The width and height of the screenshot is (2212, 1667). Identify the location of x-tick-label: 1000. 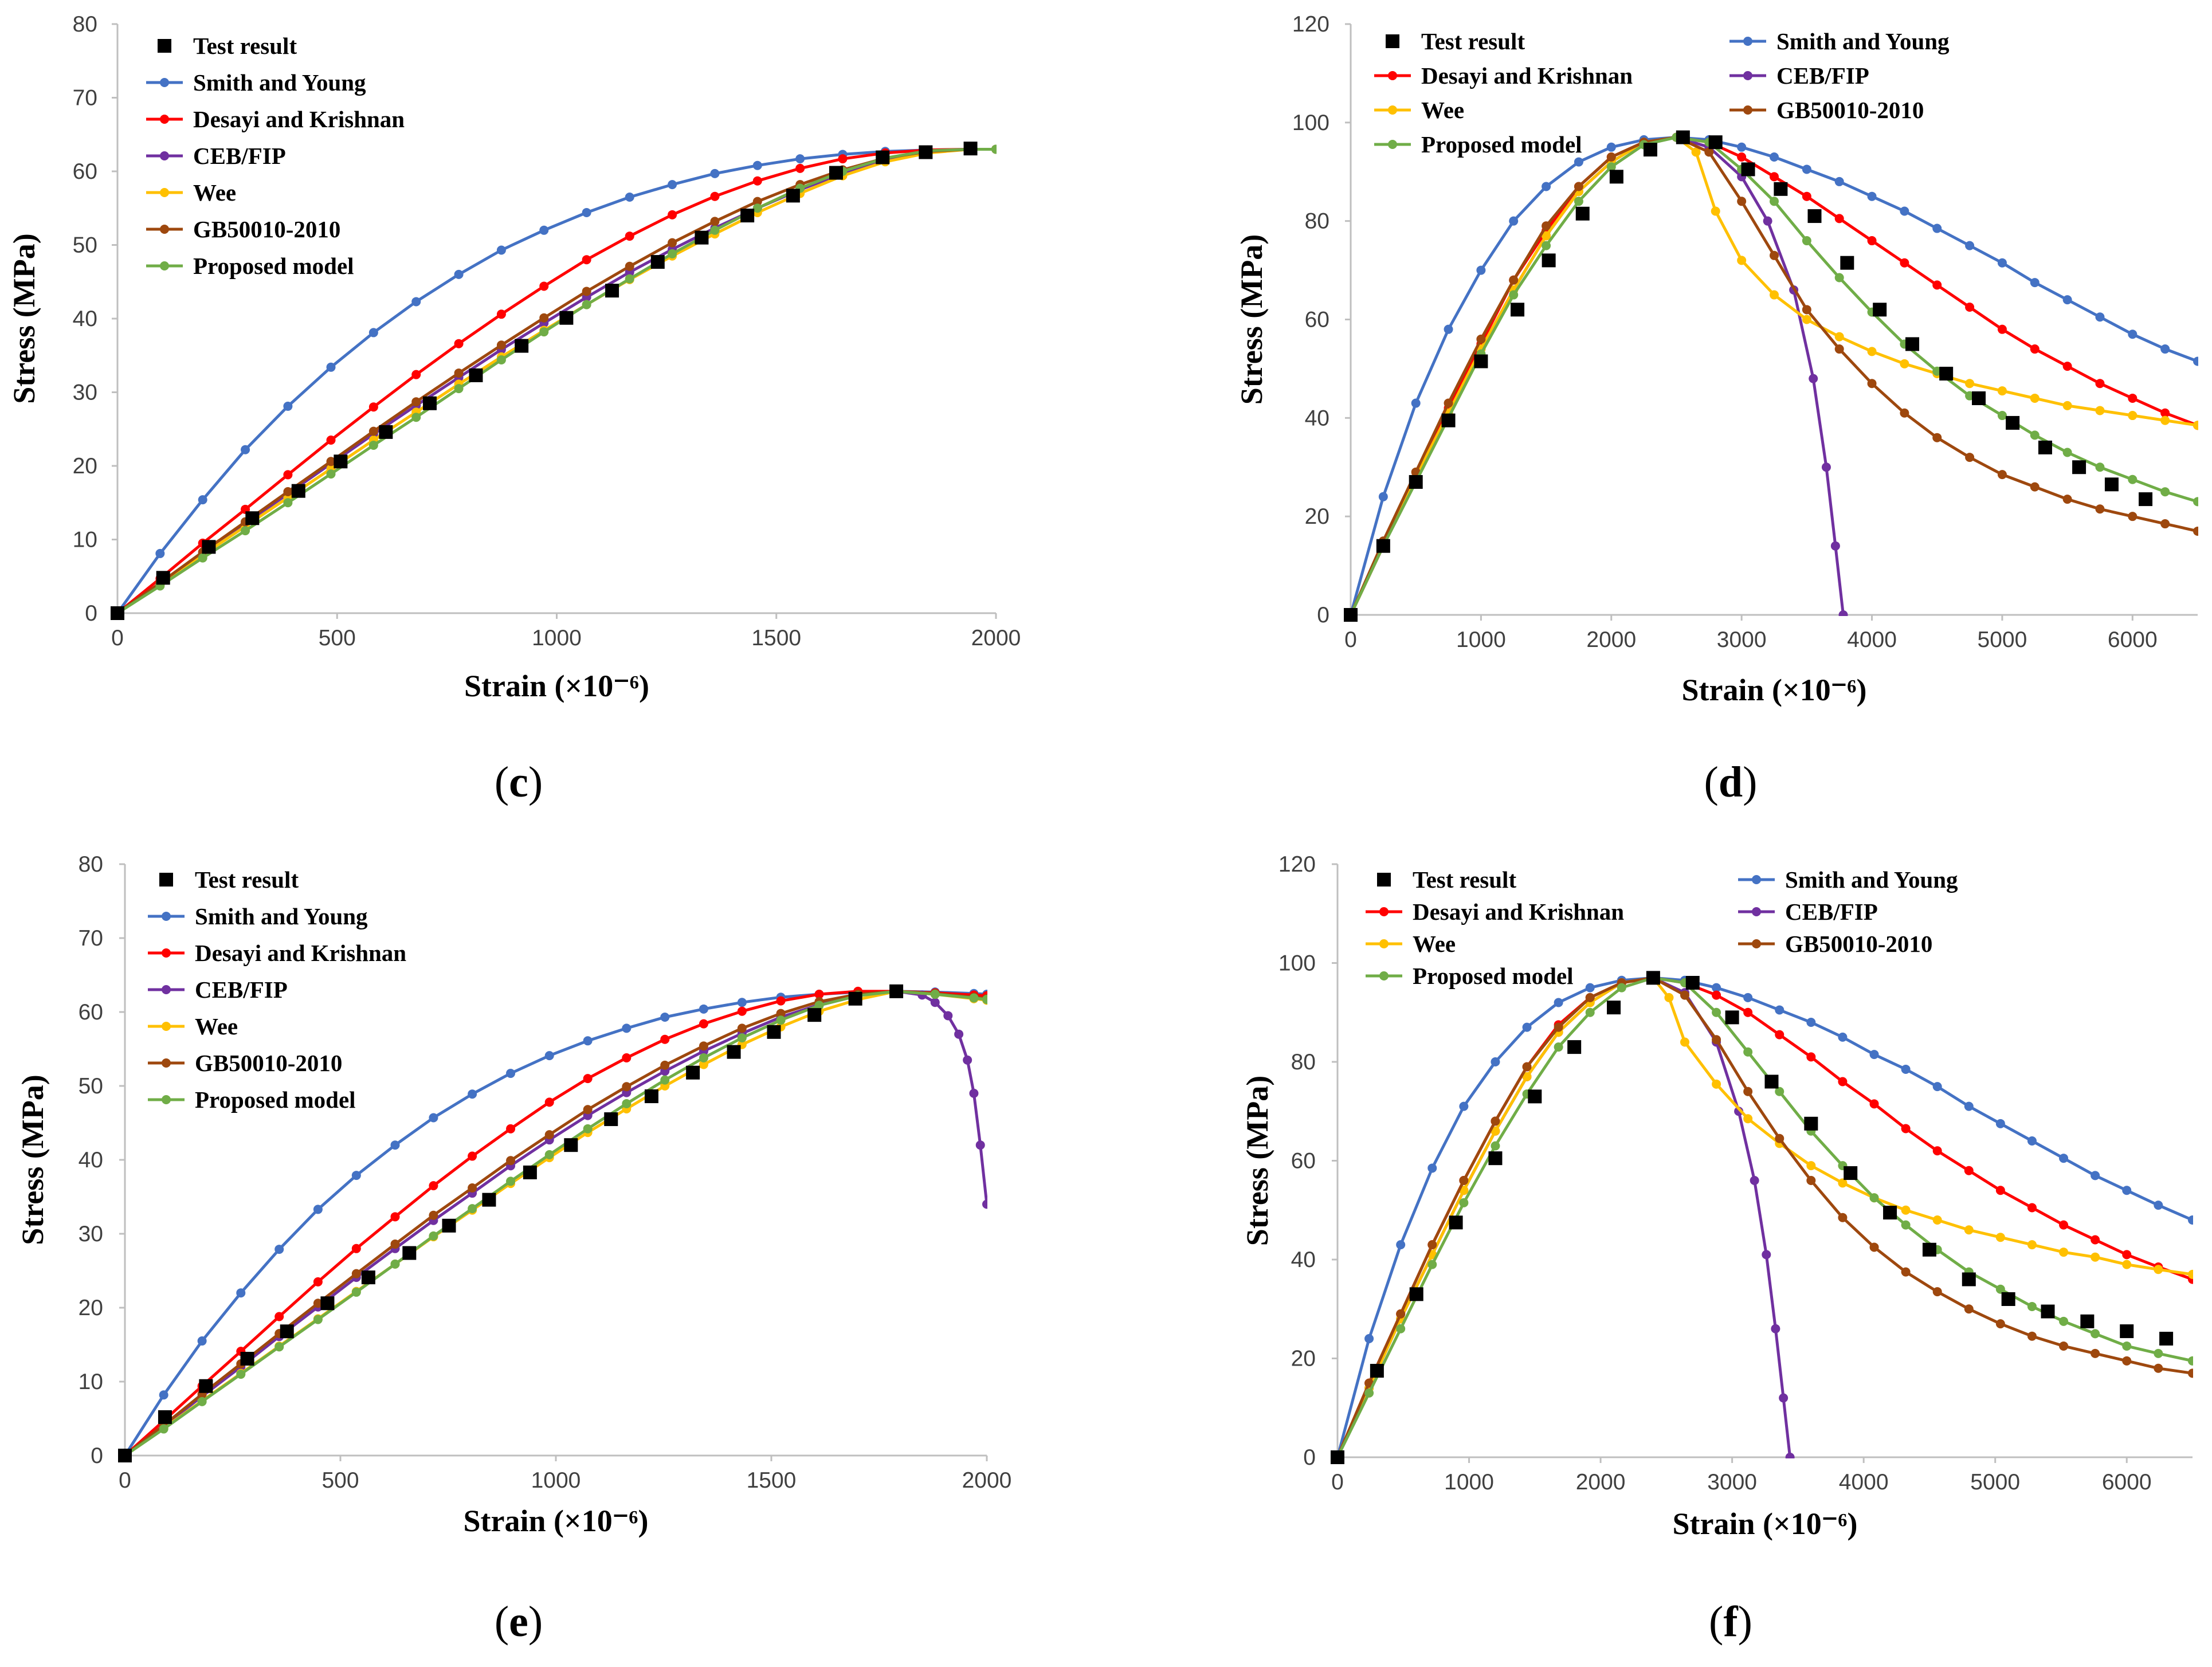
(556, 1481).